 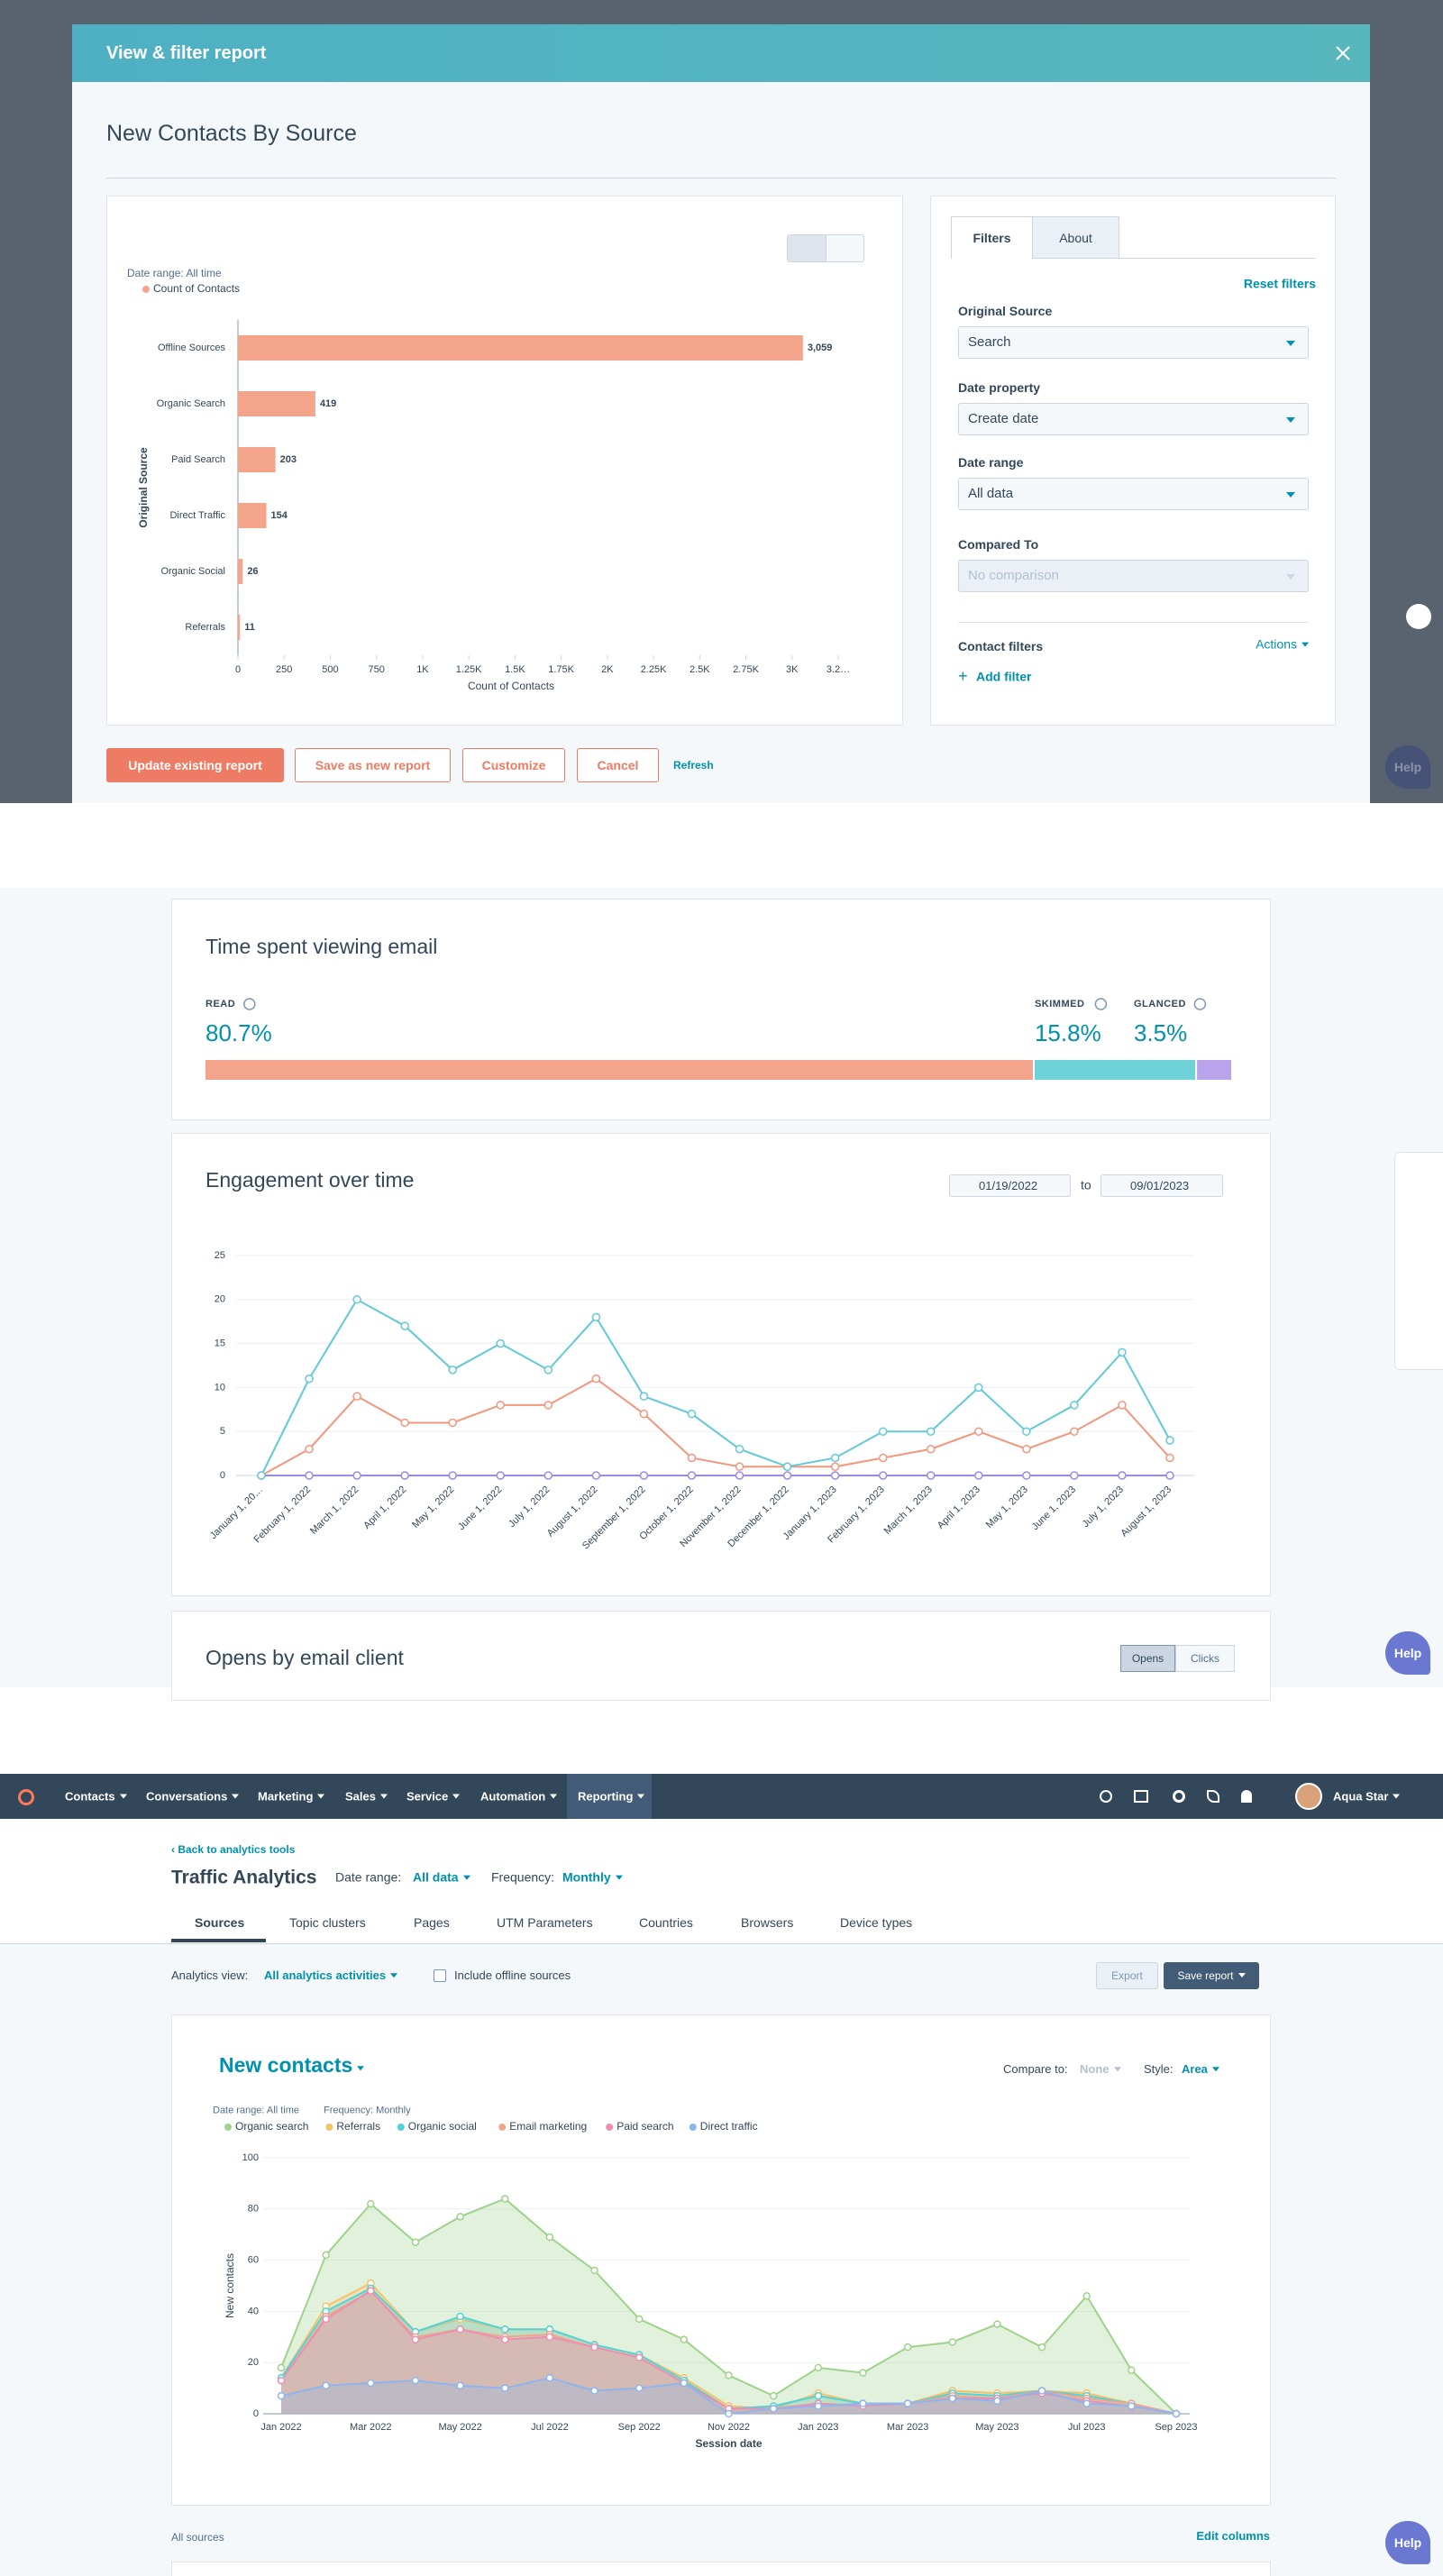 What do you see at coordinates (195, 765) in the screenshot?
I see `update-report-button: Update existing report` at bounding box center [195, 765].